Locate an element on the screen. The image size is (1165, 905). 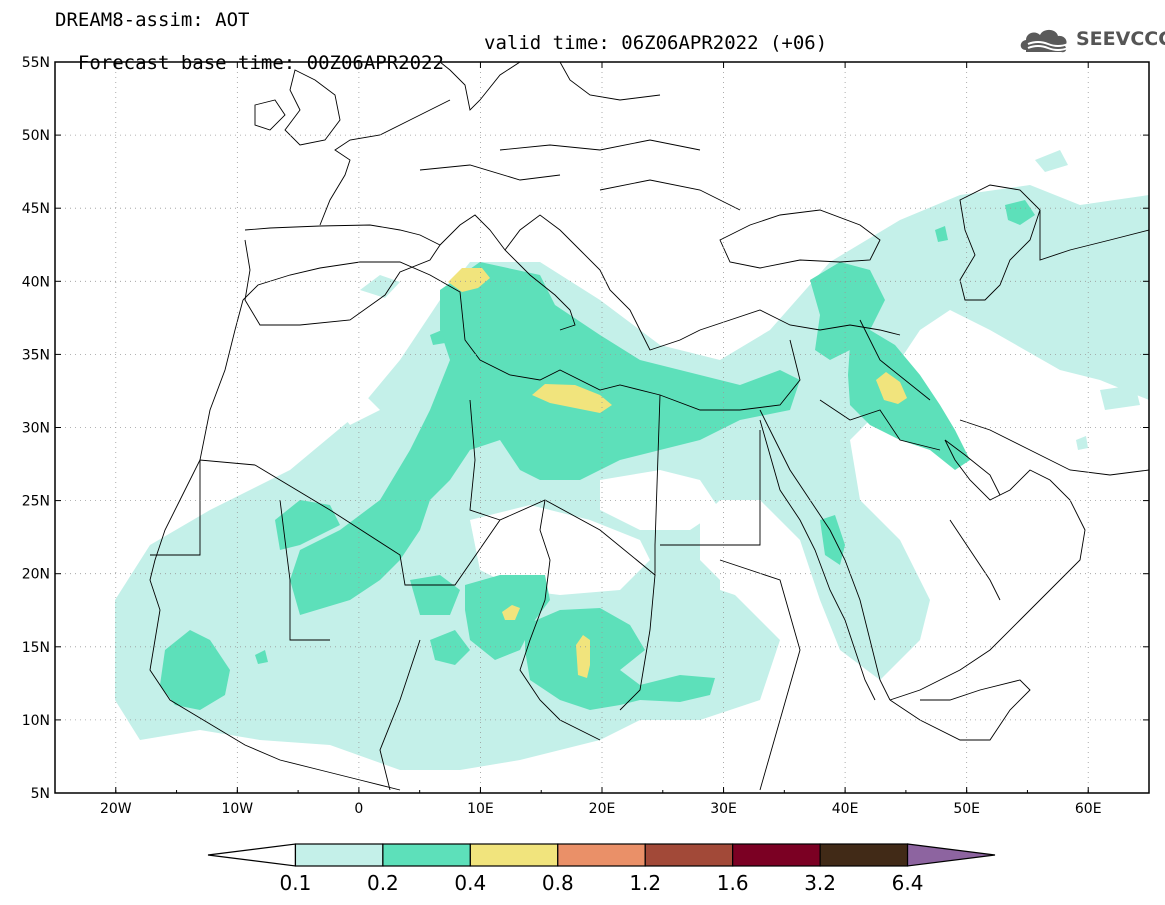
lat-label: 30N is located at coordinates (36, 429).